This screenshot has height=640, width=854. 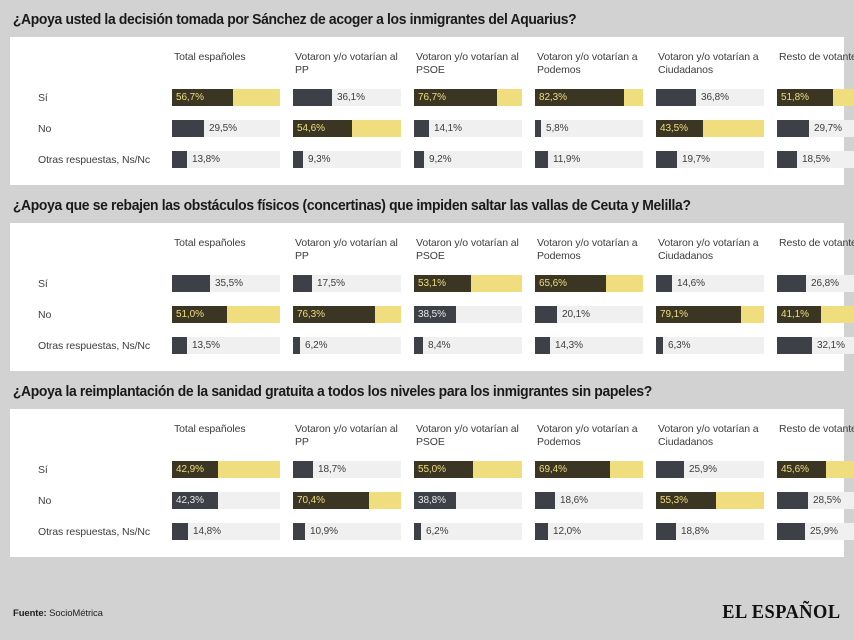 I want to click on bar-cell: 8,4%, so click(x=474, y=346).